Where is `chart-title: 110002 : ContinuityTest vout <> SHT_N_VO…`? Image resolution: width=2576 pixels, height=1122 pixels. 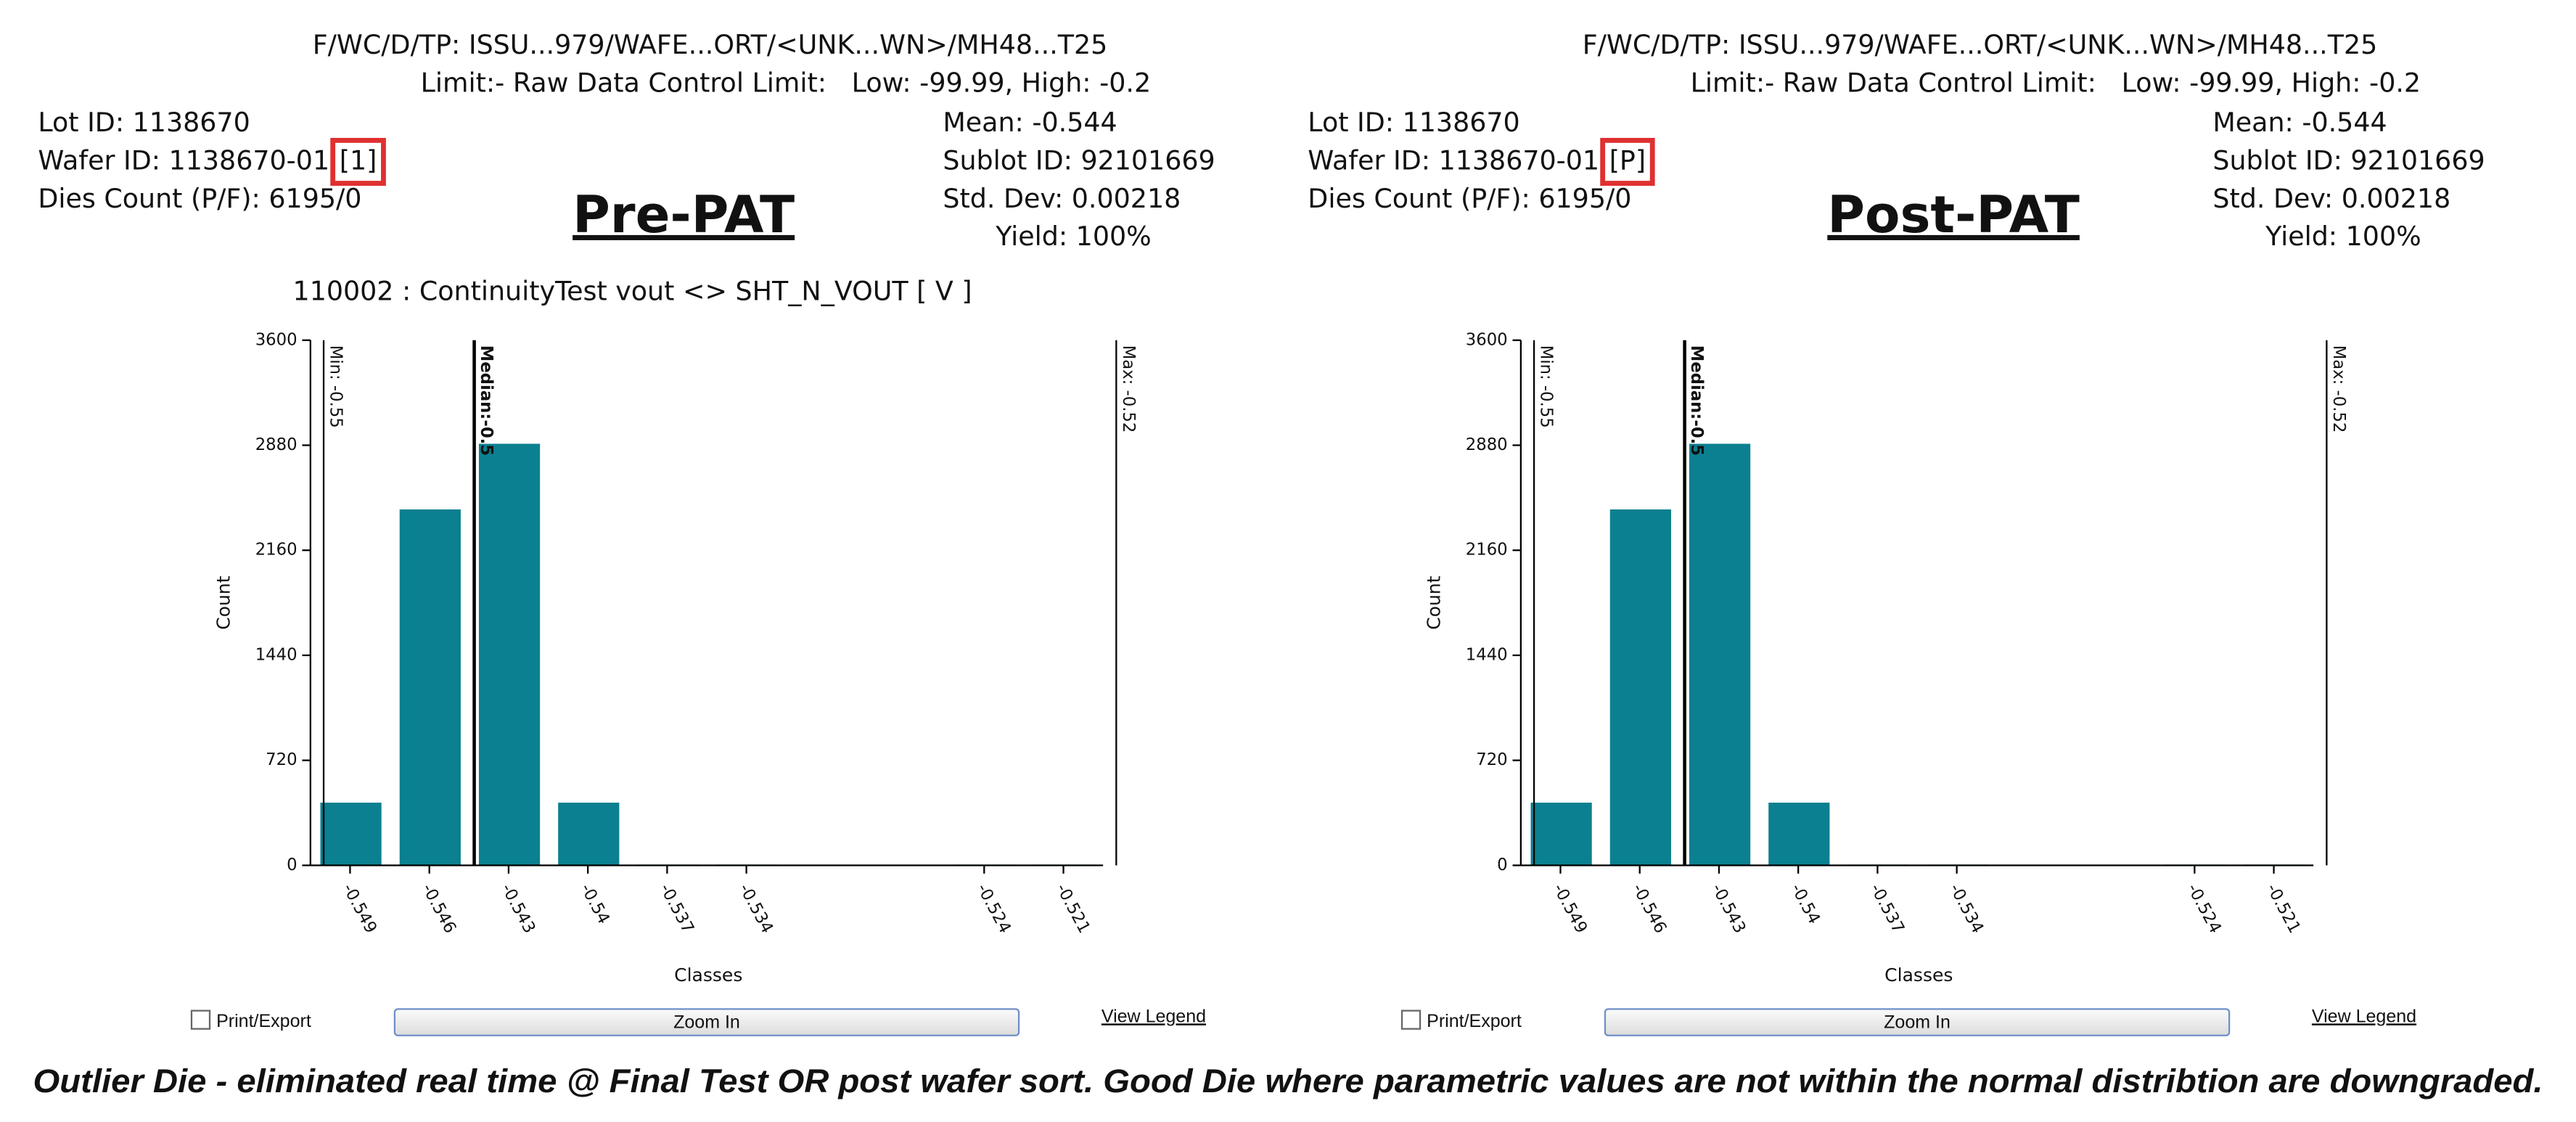
chart-title: 110002 : ContinuityTest vout <> SHT_N_VO… is located at coordinates (632, 290).